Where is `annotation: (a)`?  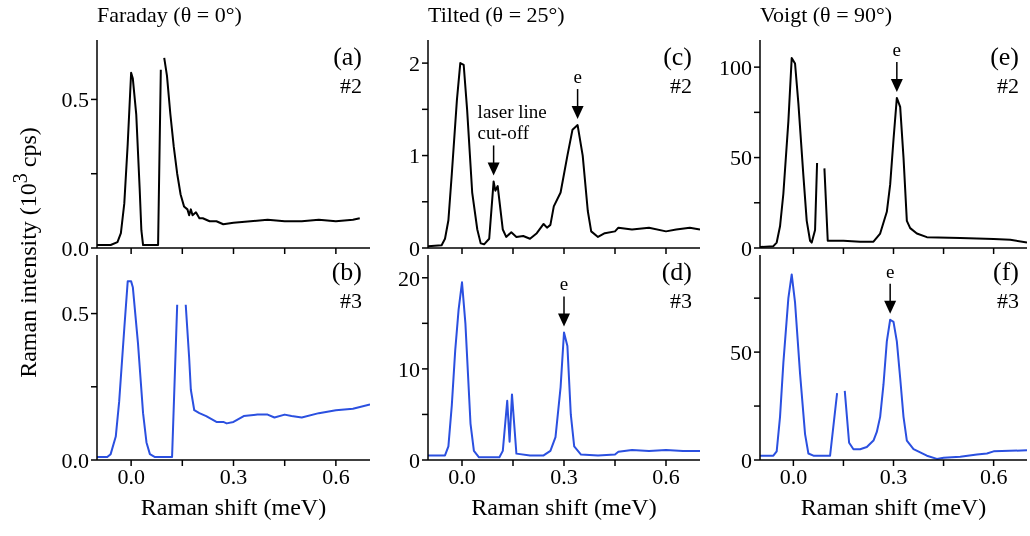 annotation: (a) is located at coordinates (347, 57).